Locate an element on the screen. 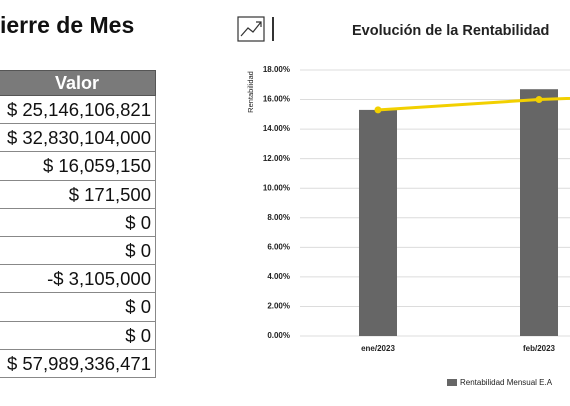  table-cell: $ 16,059,150 is located at coordinates (78, 166).